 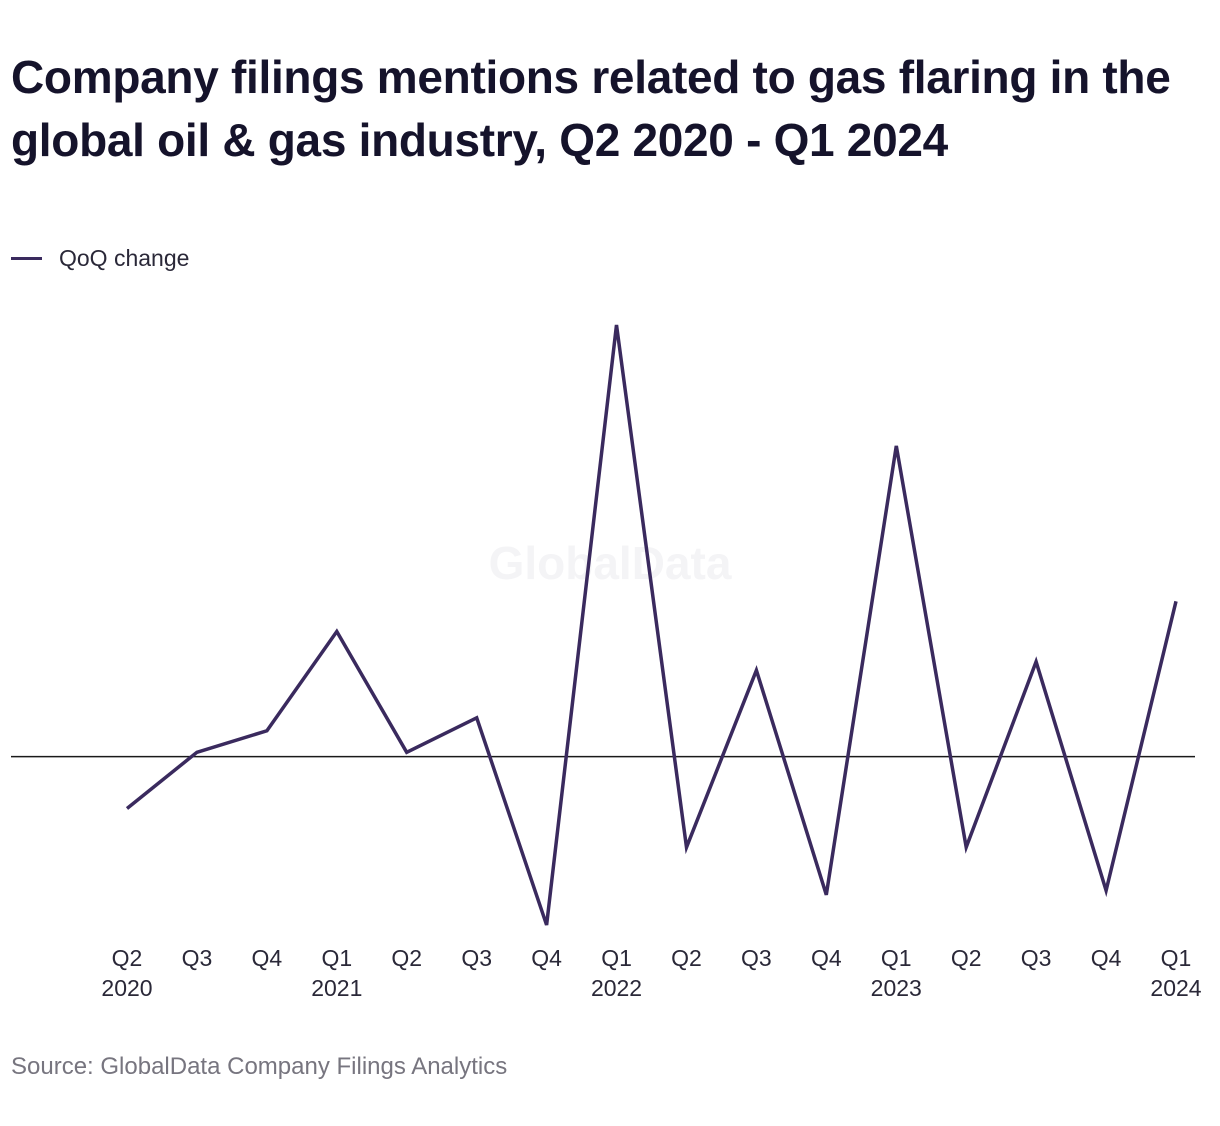 I want to click on x-tick-year-label: 2024, so click(x=1175, y=988).